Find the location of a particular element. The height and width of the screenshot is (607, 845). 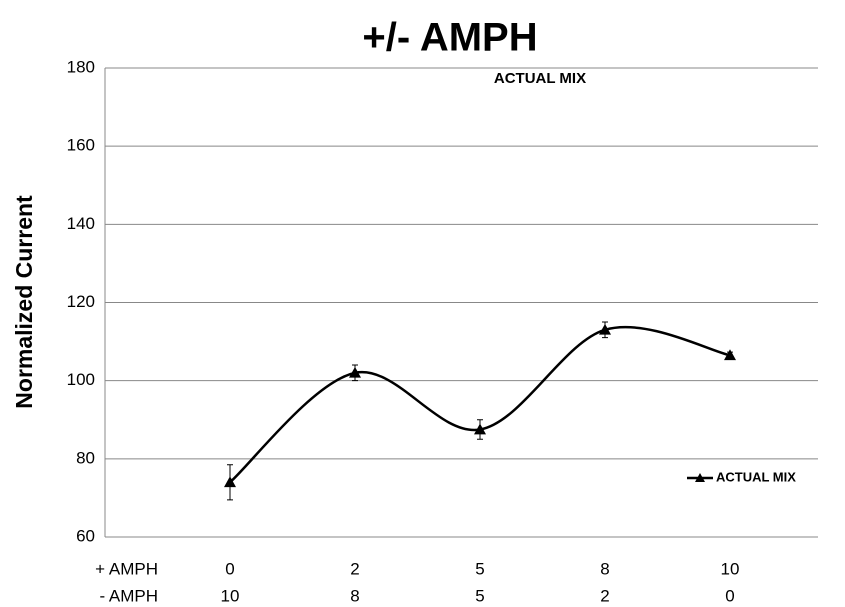

y-axis-label: Normalized Current is located at coordinates (24, 302).